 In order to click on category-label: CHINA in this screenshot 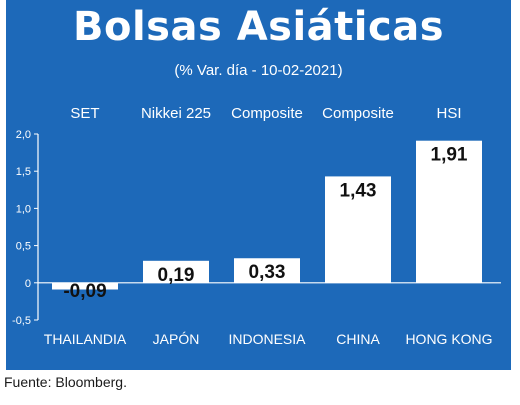, I will do `click(358, 339)`.